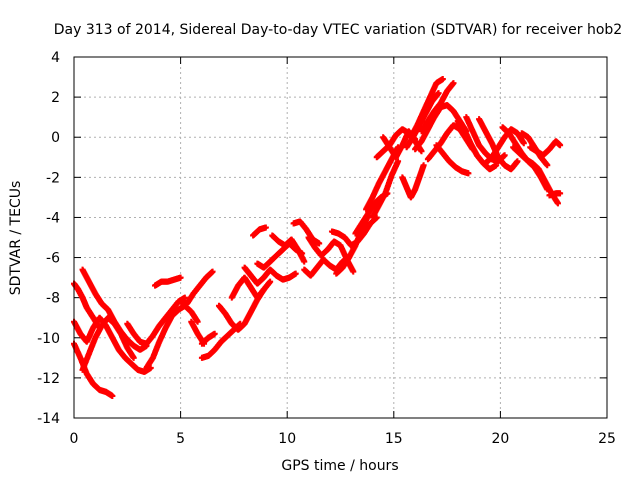 This screenshot has height=480, width=640. I want to click on x-tick-label: 5, so click(180, 439).